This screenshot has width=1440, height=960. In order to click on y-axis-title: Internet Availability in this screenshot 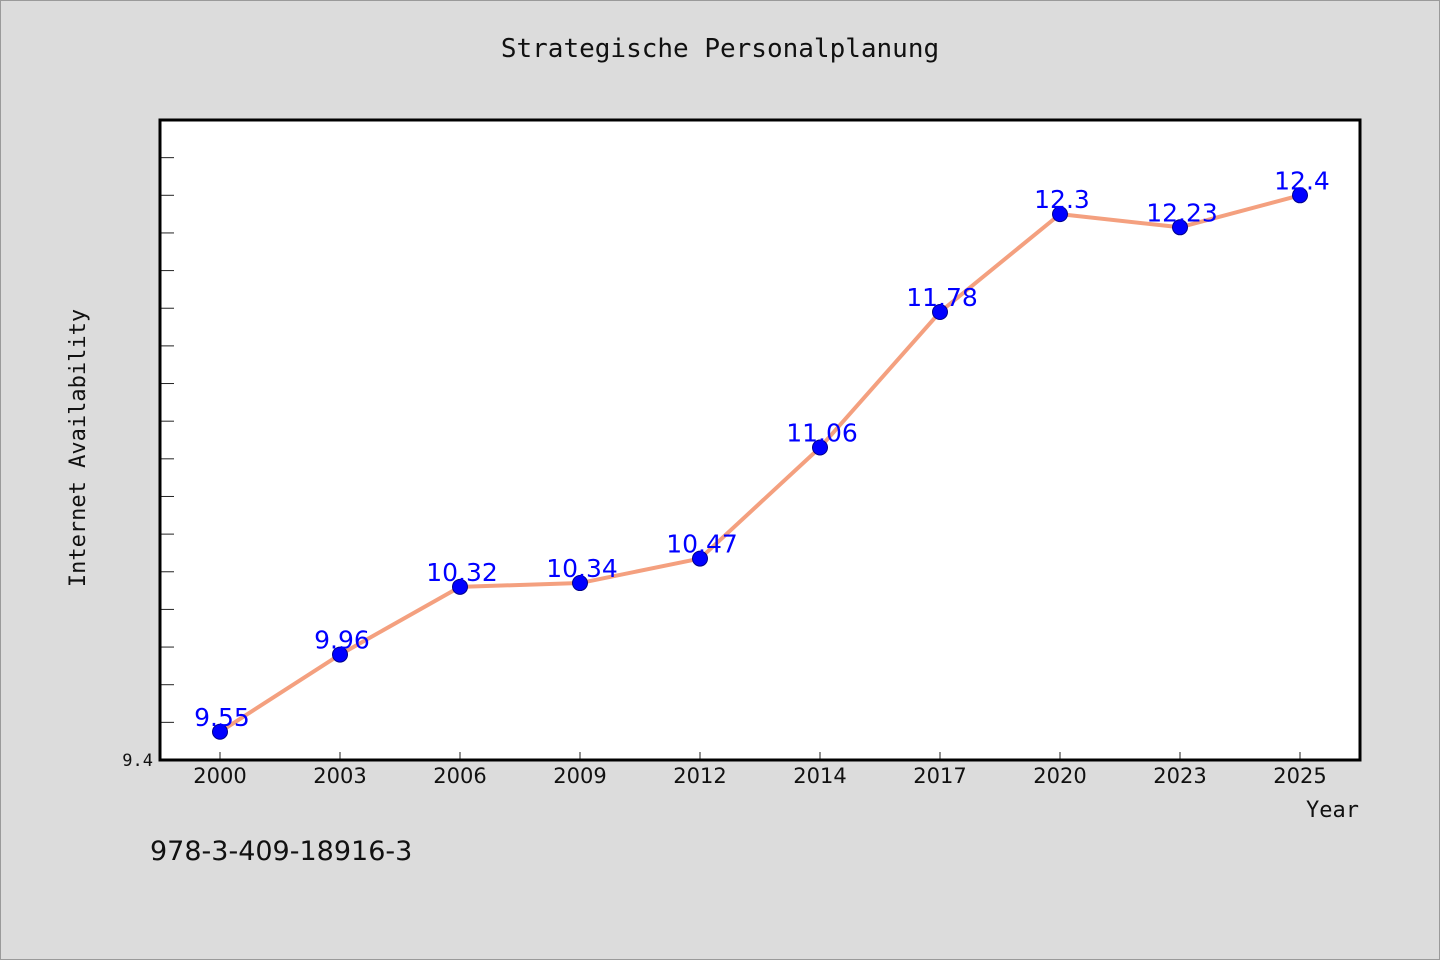, I will do `click(78, 448)`.